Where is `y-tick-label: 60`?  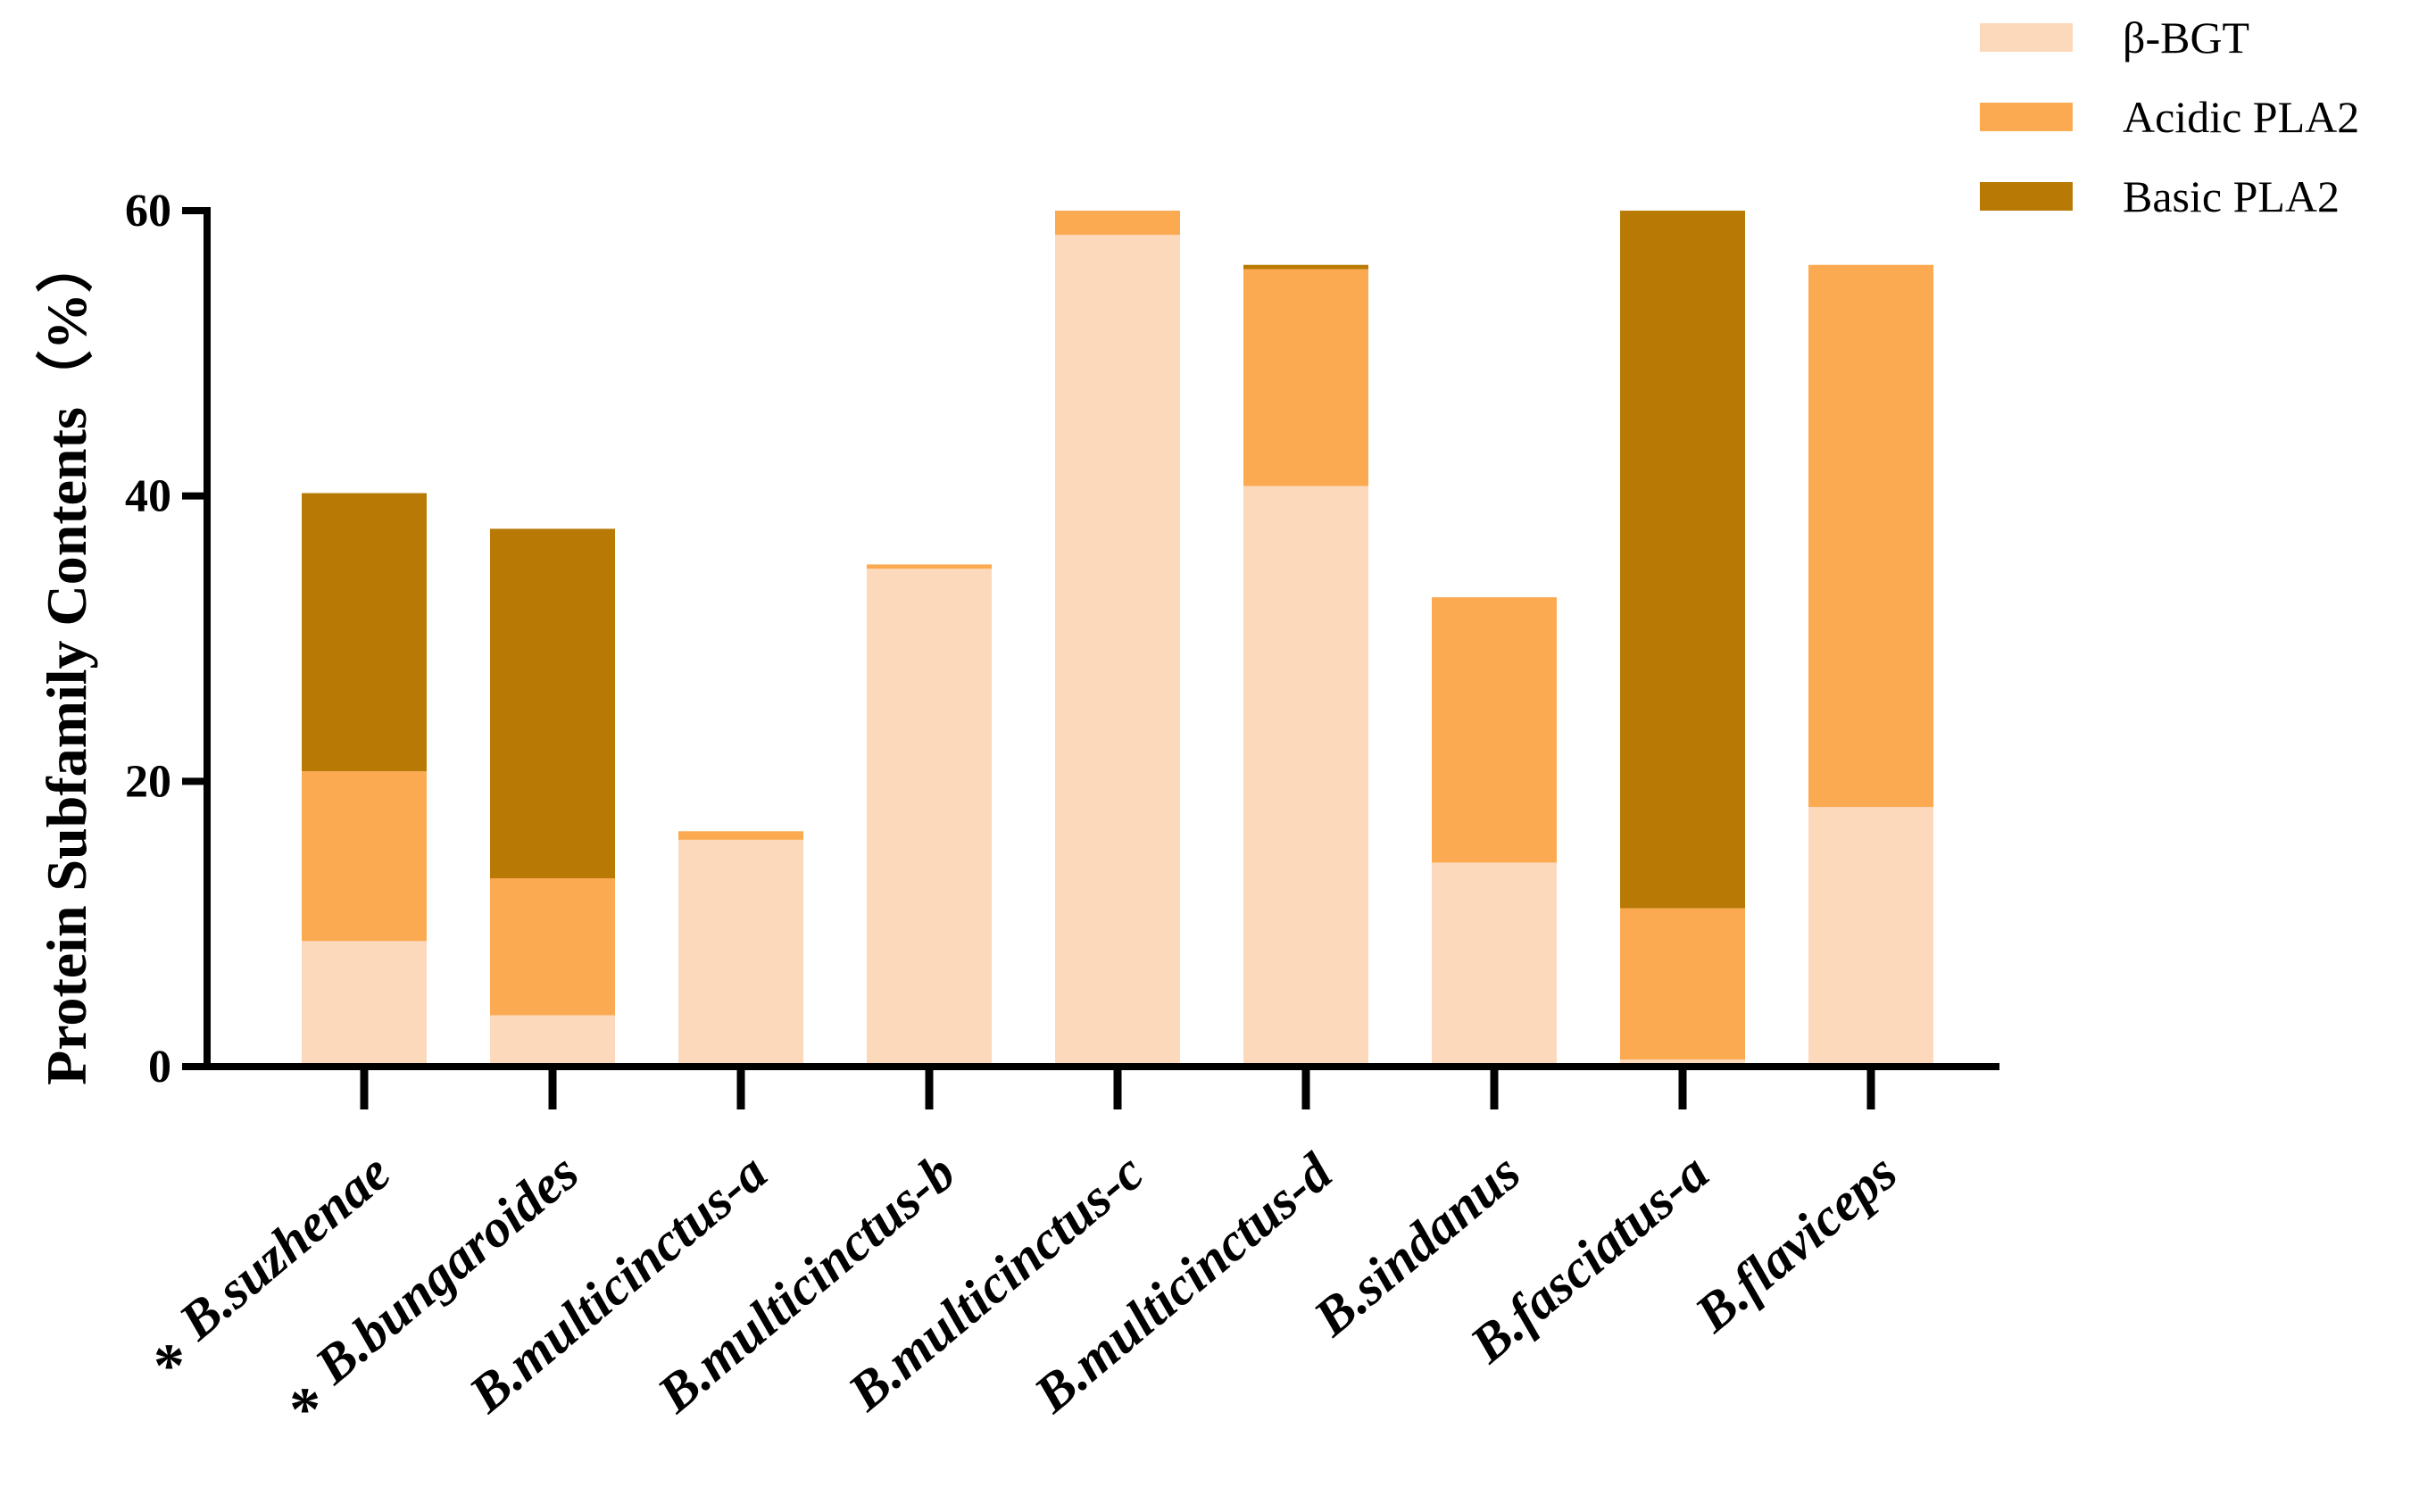
y-tick-label: 60 is located at coordinates (148, 212).